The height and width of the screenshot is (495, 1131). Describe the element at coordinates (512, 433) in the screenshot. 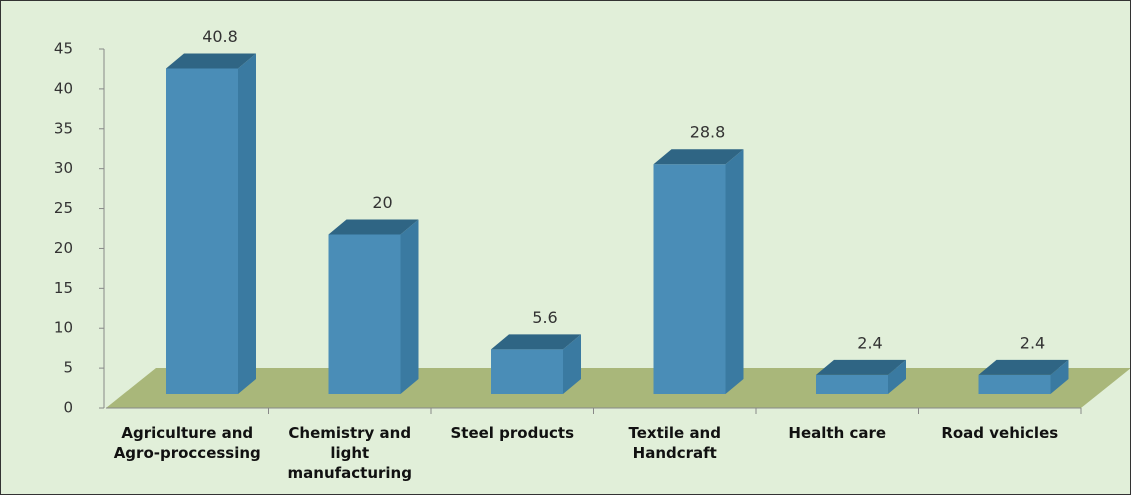

I see `x-tick-label: Steel products` at that location.